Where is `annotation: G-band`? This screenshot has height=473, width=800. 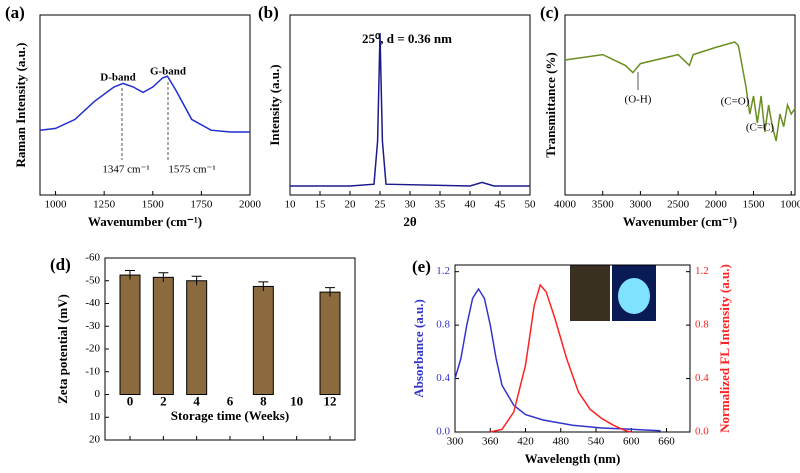 annotation: G-band is located at coordinates (168, 72).